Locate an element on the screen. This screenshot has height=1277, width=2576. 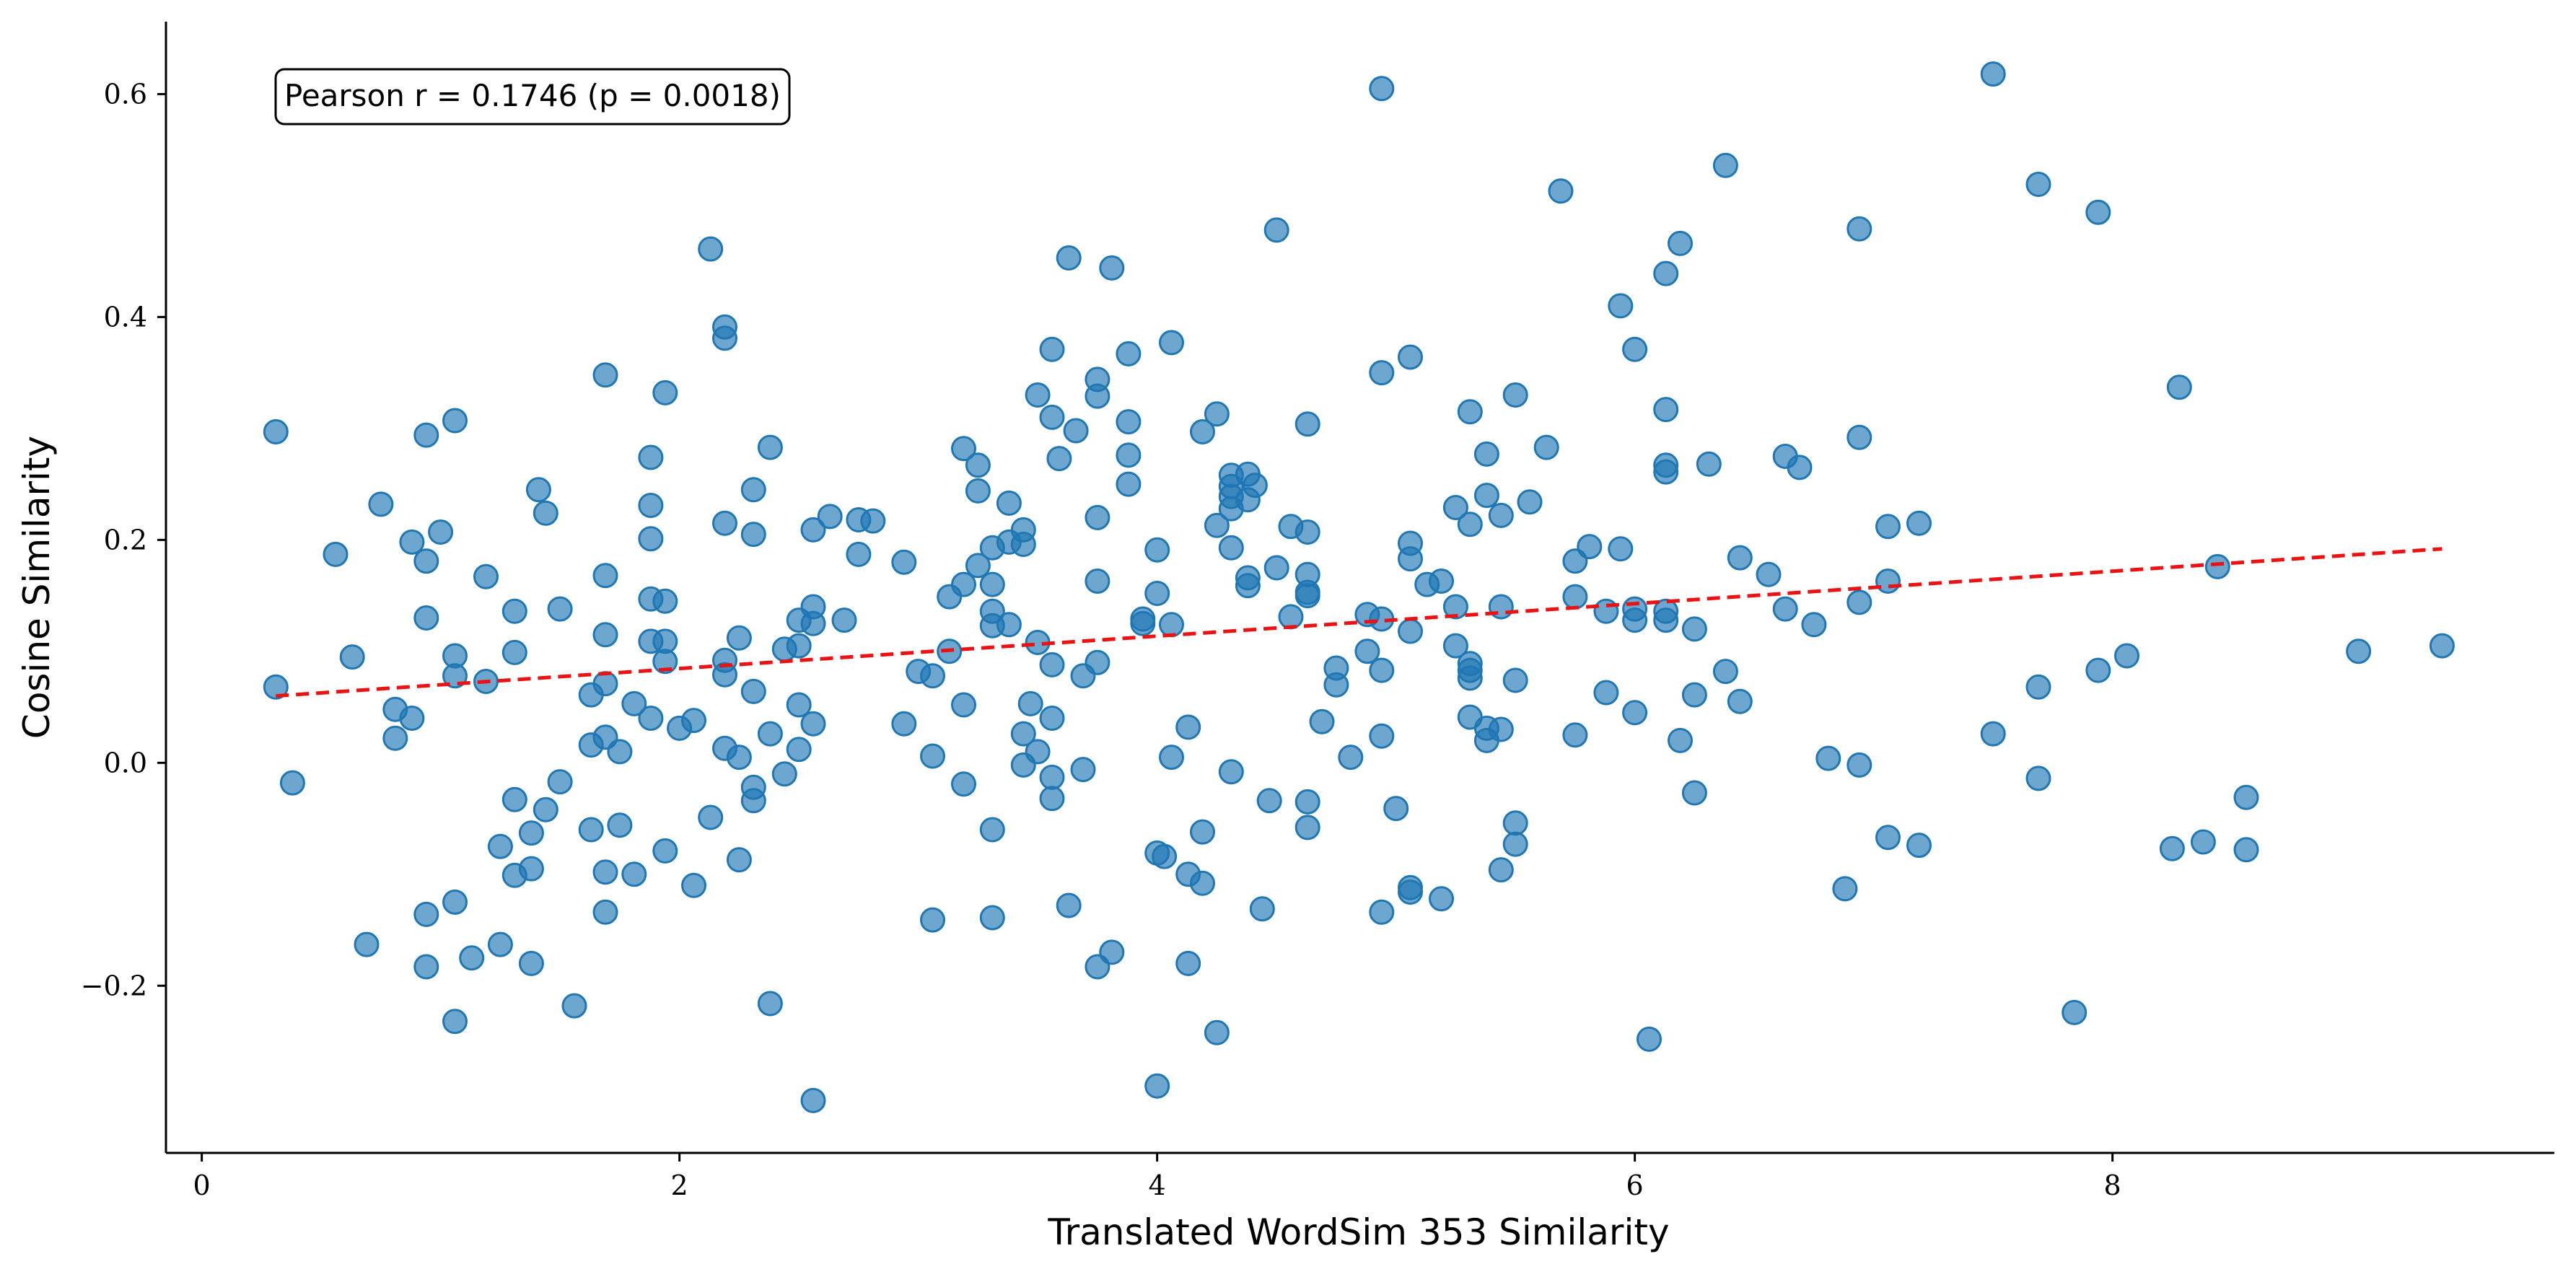
y-tick-label: 0.2 is located at coordinates (126, 540).